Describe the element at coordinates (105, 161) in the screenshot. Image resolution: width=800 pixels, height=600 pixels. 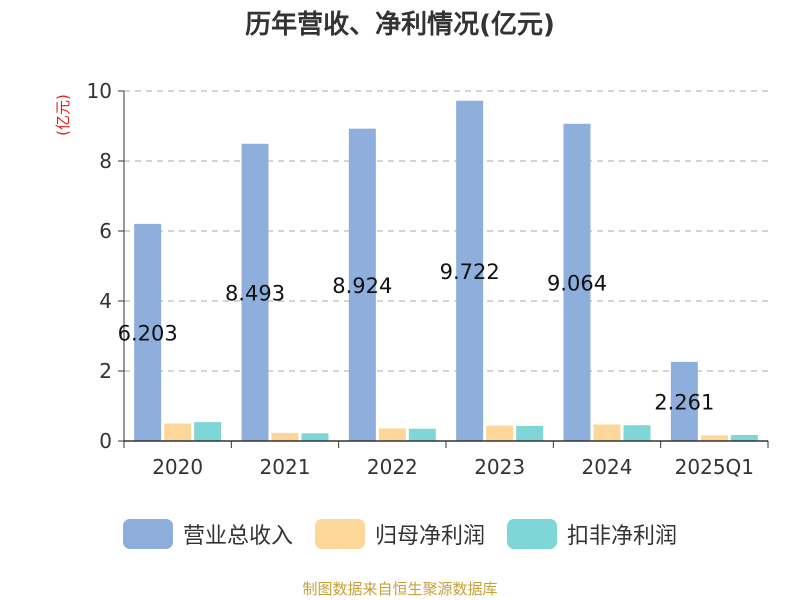
I see `y-tick-label: 8` at that location.